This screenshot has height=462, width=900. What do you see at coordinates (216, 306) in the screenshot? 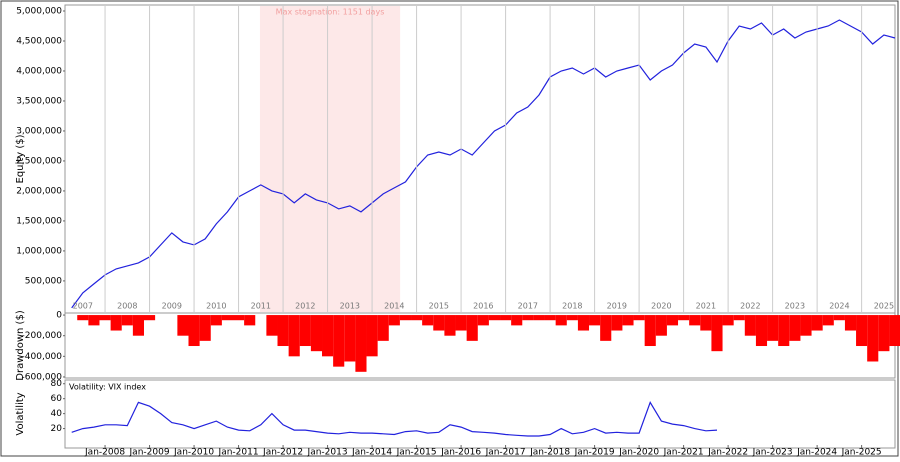
I see `x-year-label: 2010` at bounding box center [216, 306].